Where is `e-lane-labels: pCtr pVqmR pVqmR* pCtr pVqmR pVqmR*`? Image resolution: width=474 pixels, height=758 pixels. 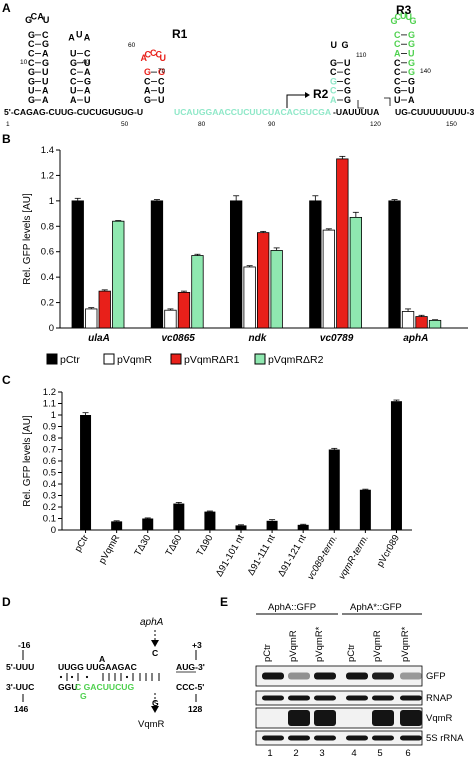
e-lane-labels: pCtr pVqmR pVqmR* pCtr pVqmR pVqmR* is located at coordinates (336, 644).